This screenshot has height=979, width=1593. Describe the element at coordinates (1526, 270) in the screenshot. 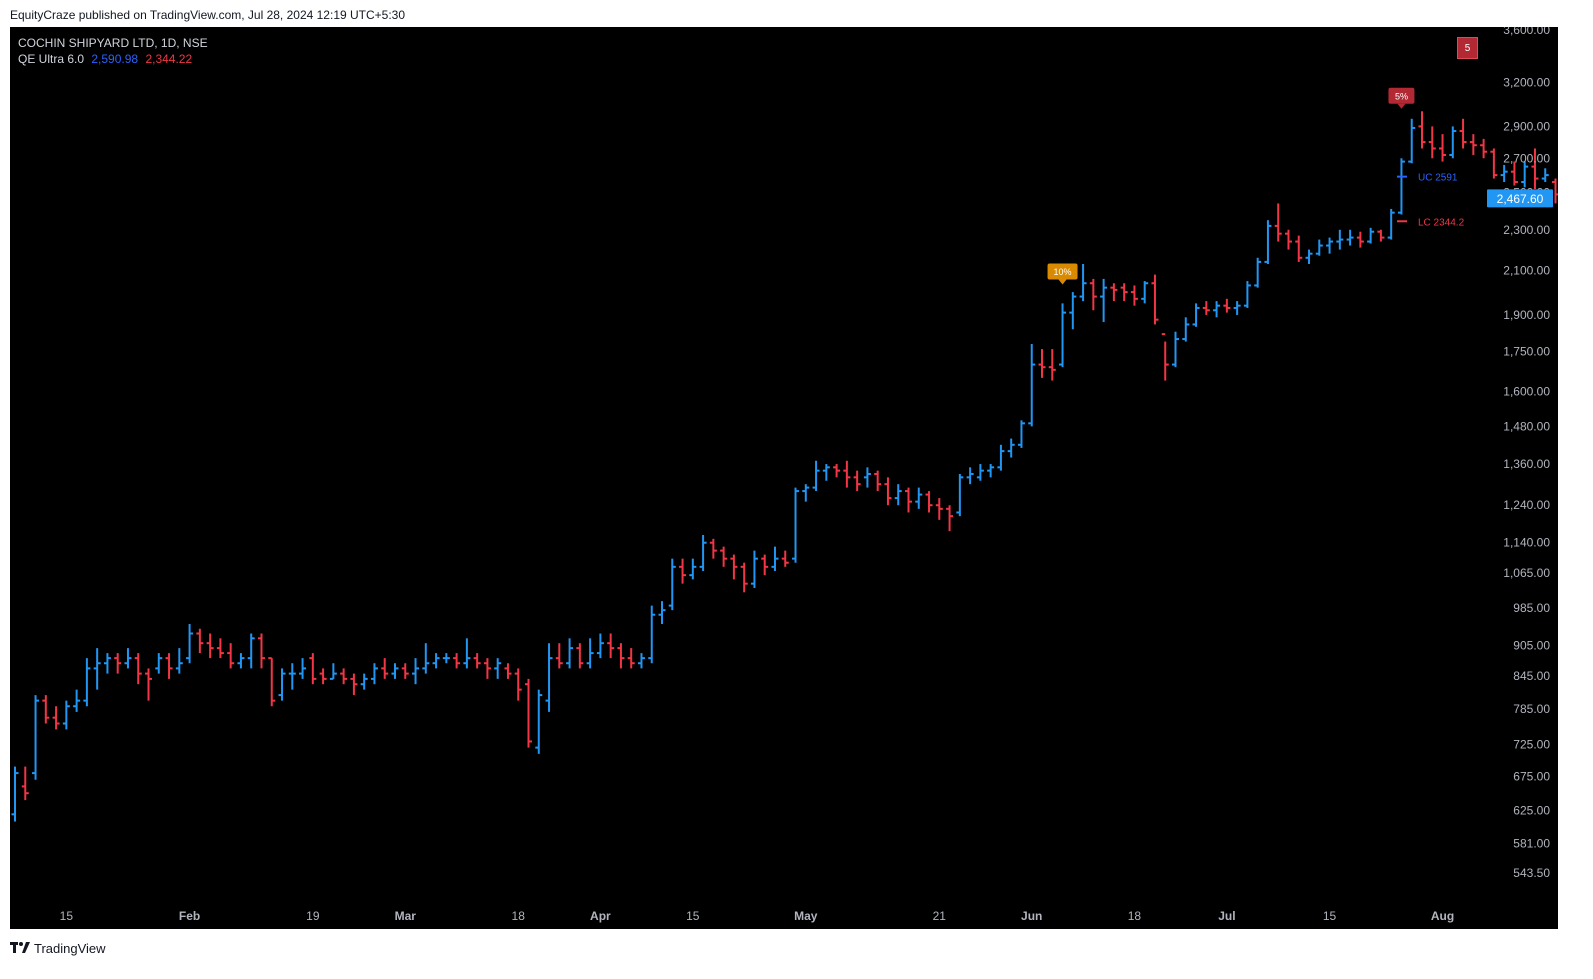

I see `y-axis-tick-label: 2,100.00` at that location.